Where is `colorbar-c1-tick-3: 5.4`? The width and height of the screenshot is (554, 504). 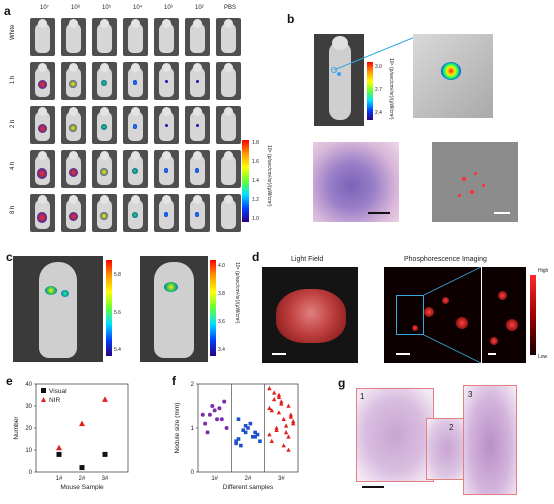 colorbar-c1-tick-3: 5.4 is located at coordinates (117, 350).